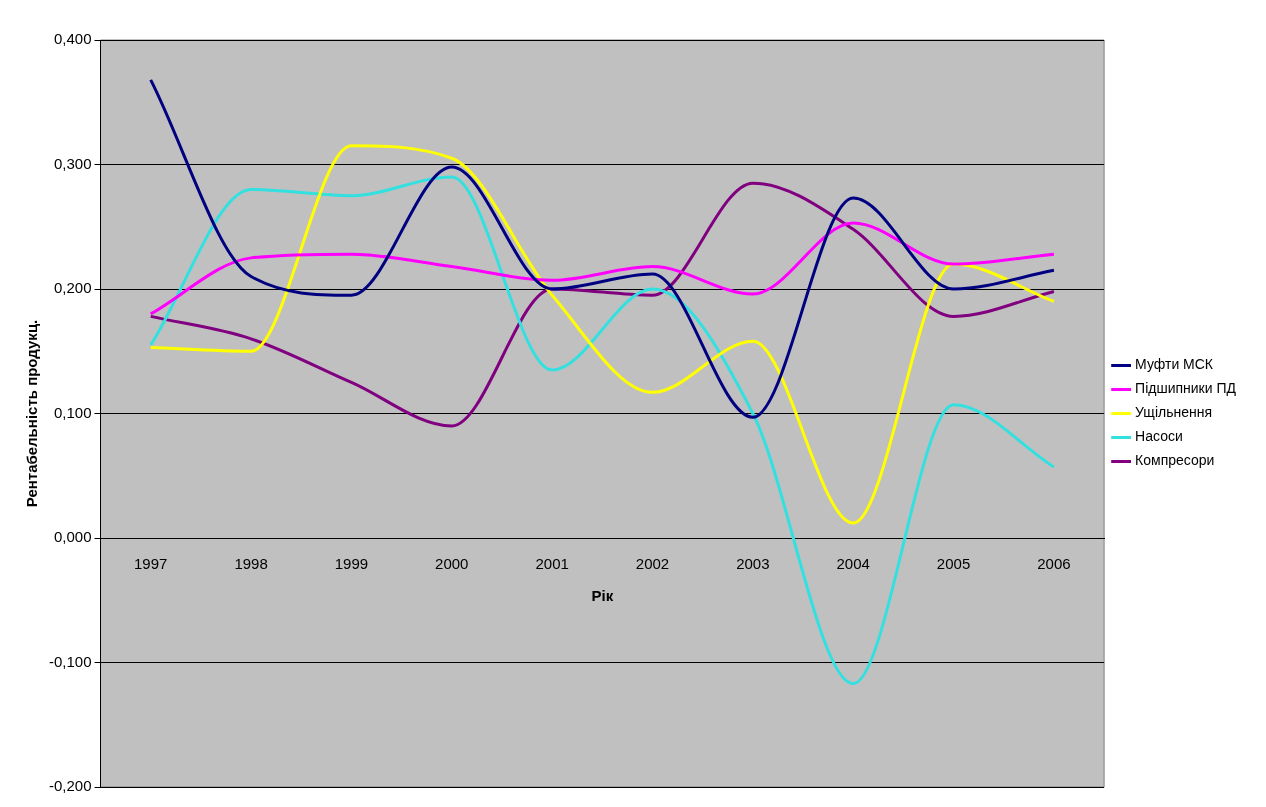 The height and width of the screenshot is (807, 1266). What do you see at coordinates (32, 413) in the screenshot?
I see `y-axis-title: Рентабельність продукц.` at bounding box center [32, 413].